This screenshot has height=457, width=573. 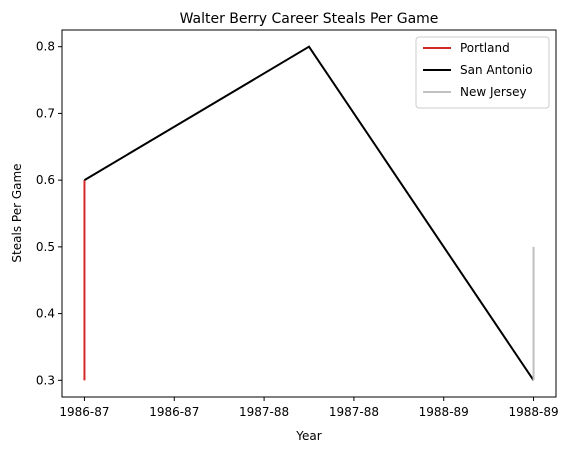 I want to click on y-tick-label: 0.3, so click(x=45, y=380).